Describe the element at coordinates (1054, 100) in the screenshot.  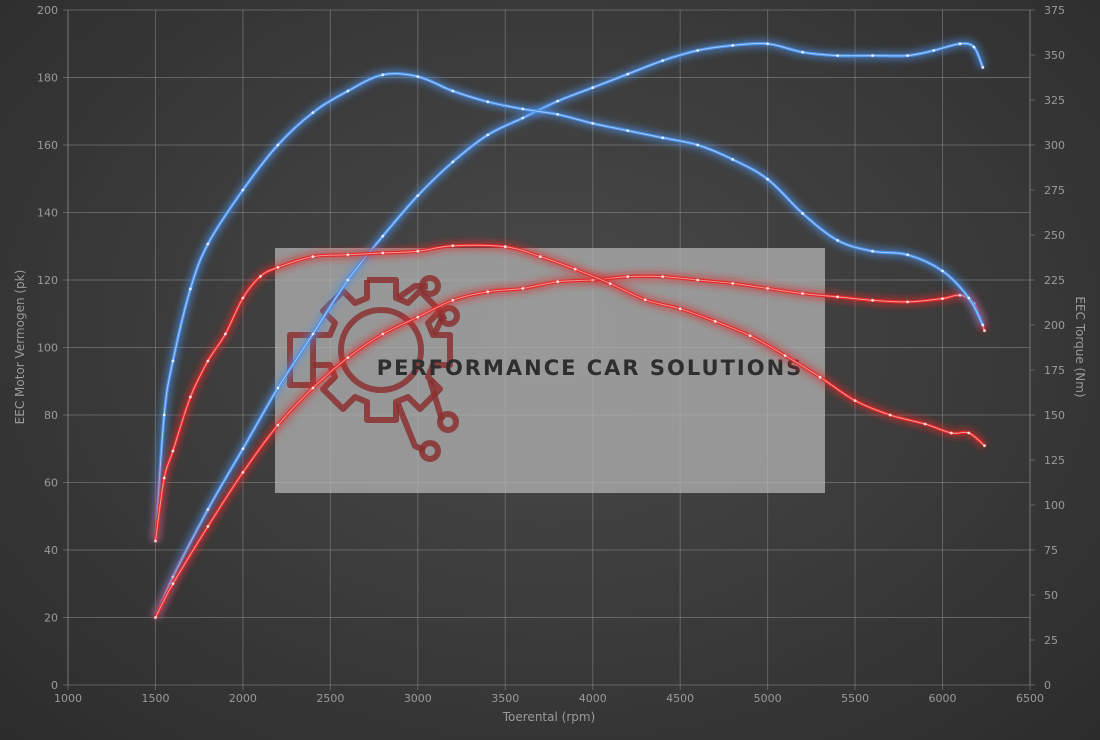
I see `y-right-tick-label: 325` at that location.